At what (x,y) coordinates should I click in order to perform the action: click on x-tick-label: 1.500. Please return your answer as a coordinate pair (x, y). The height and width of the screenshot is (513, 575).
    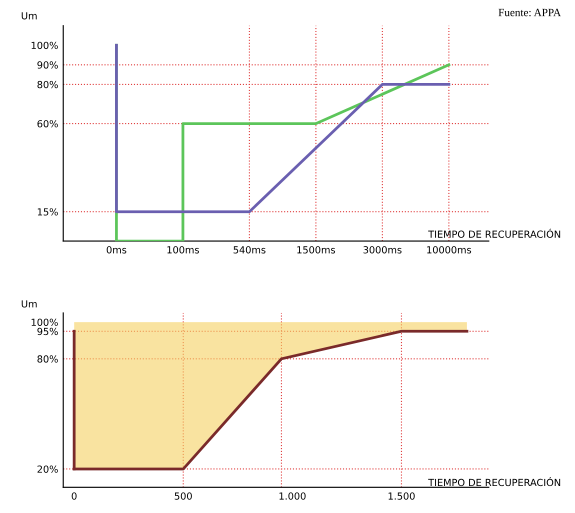
    Looking at the image, I should click on (401, 496).